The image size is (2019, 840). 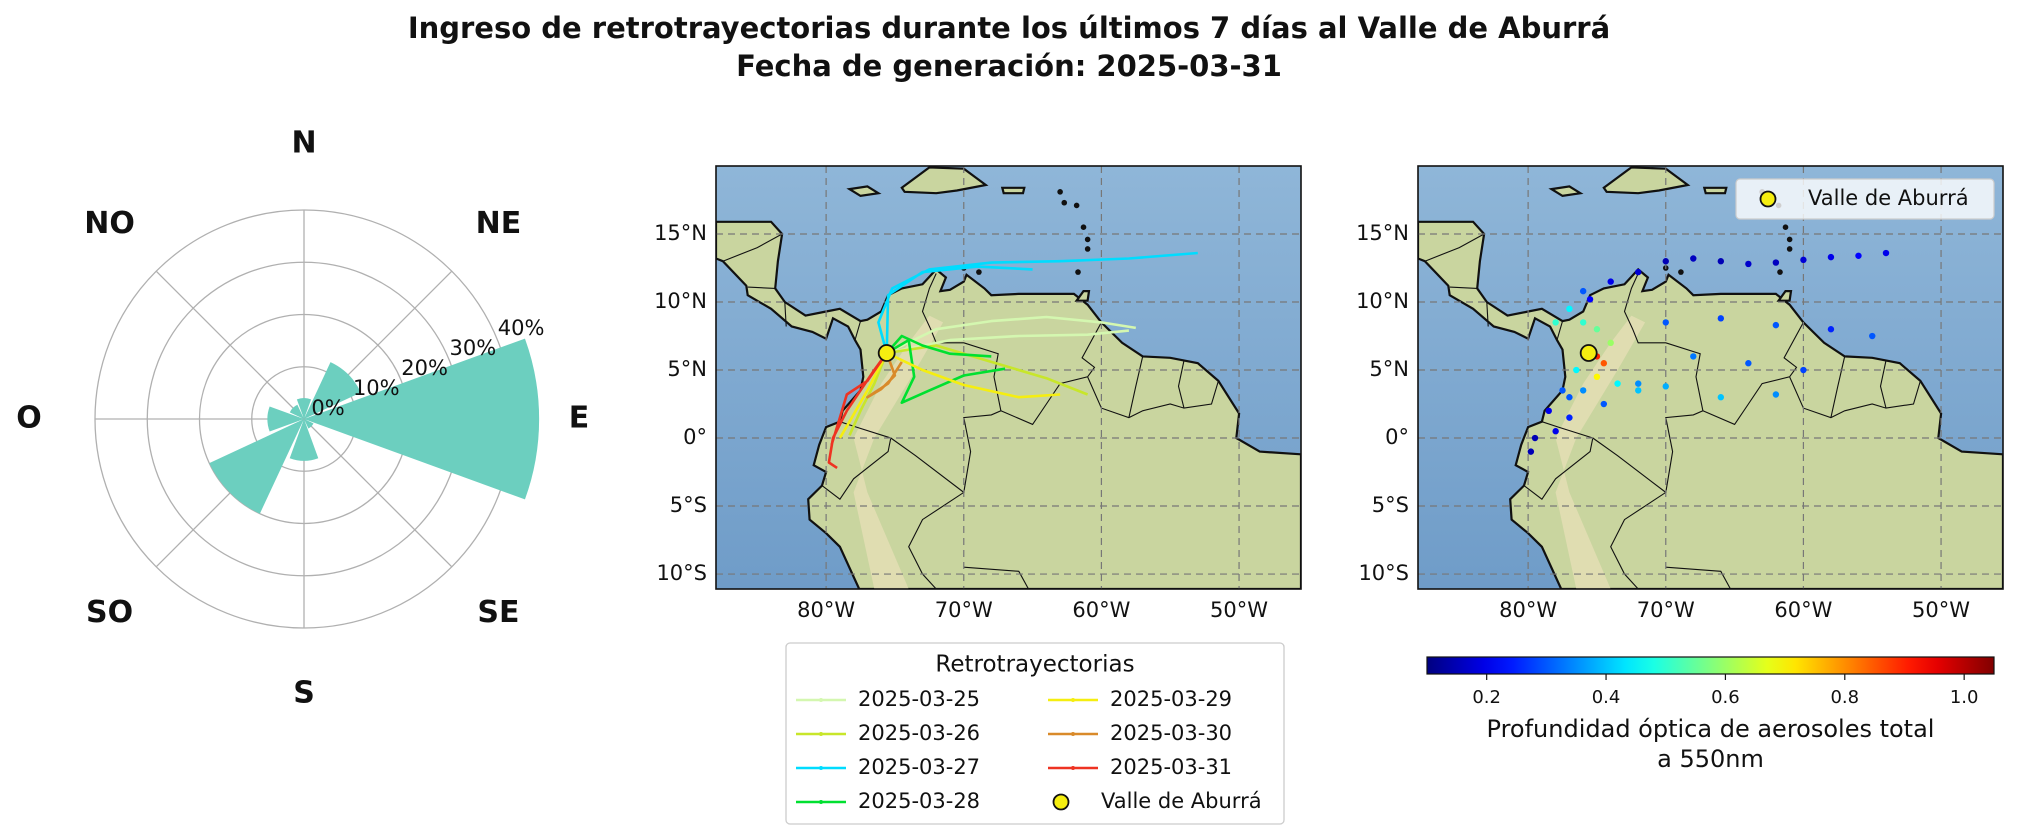 I want to click on legend-label: 2025-03-31, so click(x=1171, y=767).